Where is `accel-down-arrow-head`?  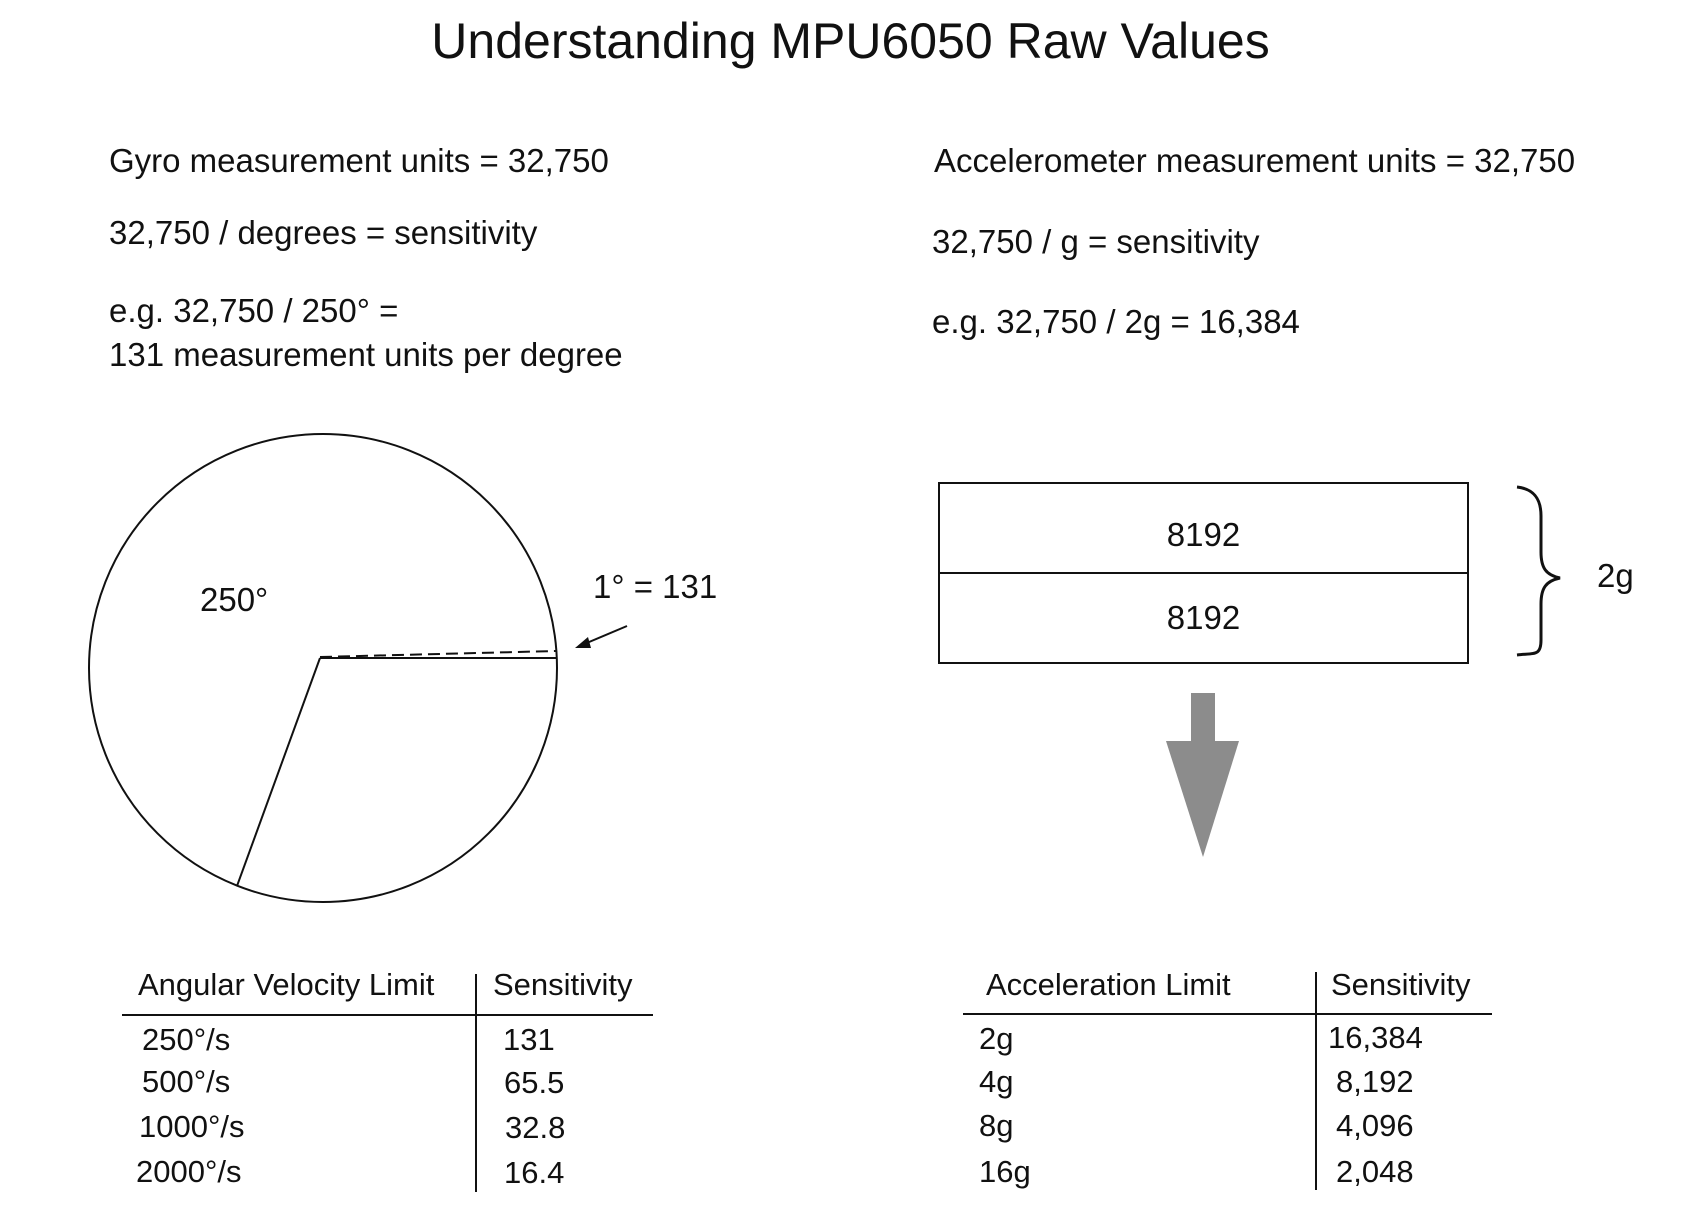
accel-down-arrow-head is located at coordinates (1202, 799).